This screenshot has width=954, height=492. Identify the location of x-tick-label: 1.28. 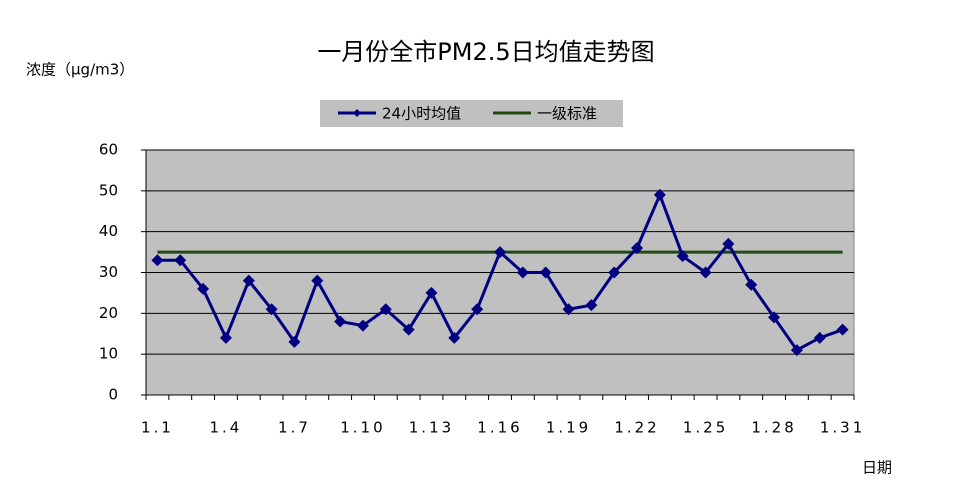
(773, 428).